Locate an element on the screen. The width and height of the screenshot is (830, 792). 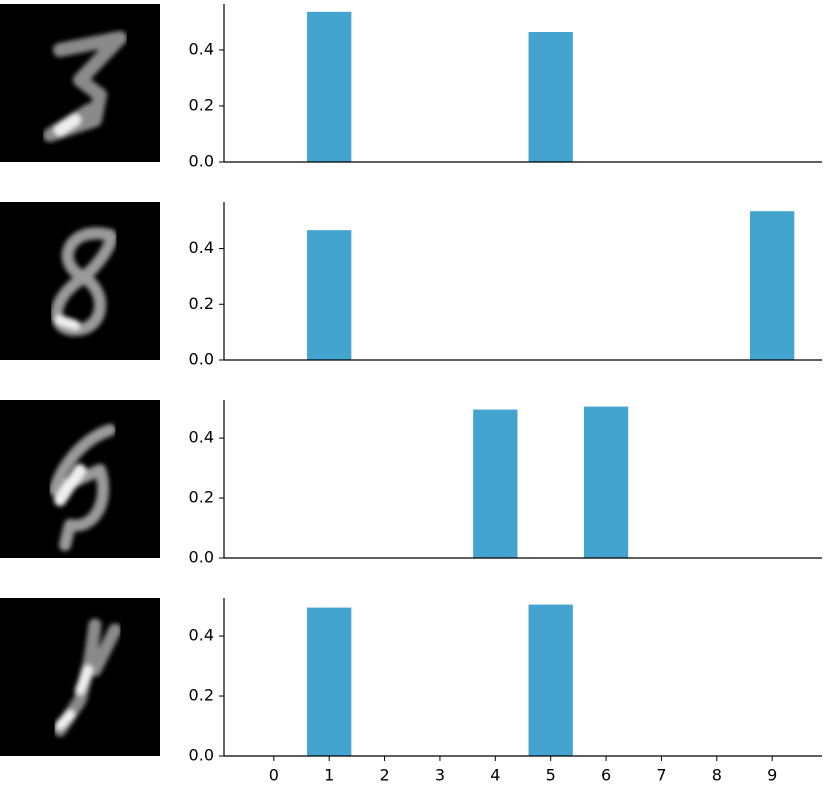
x-tick-label: 0 is located at coordinates (274, 775).